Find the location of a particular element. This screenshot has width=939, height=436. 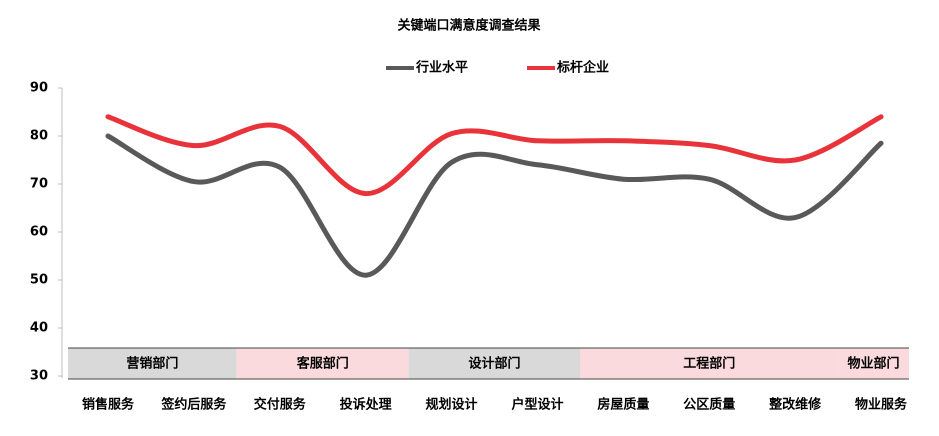

y-tick-label: 60 is located at coordinates (39, 232).